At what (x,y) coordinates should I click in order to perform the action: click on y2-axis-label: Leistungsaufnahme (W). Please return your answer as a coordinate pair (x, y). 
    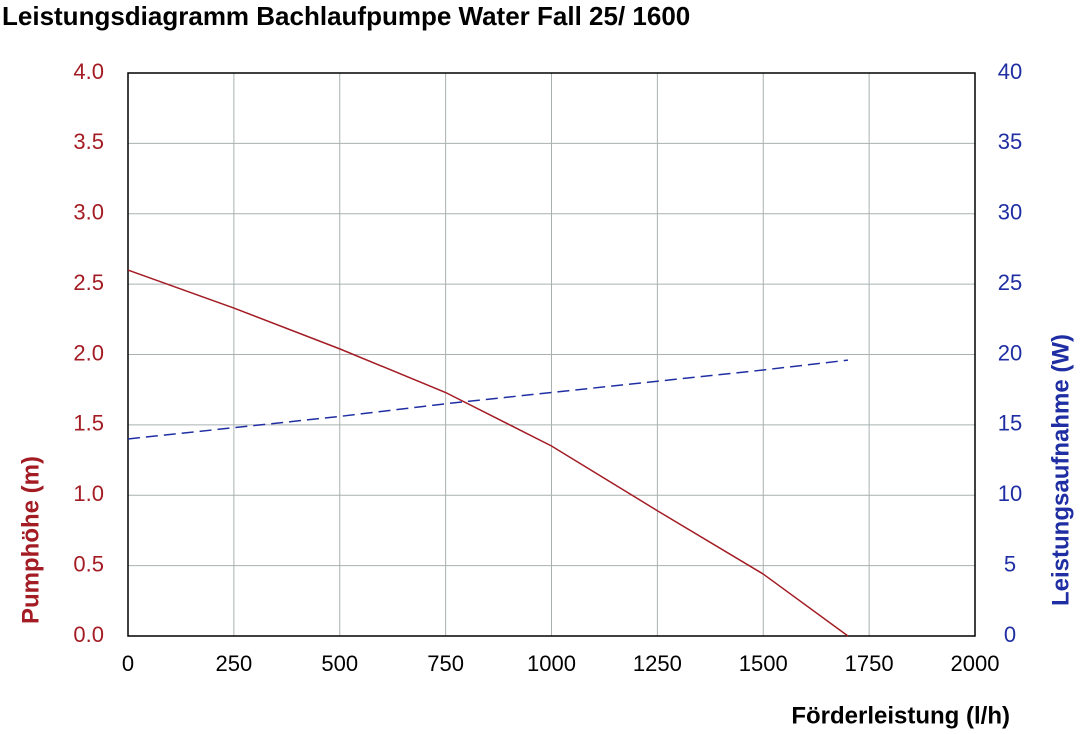
    Looking at the image, I should click on (1060, 470).